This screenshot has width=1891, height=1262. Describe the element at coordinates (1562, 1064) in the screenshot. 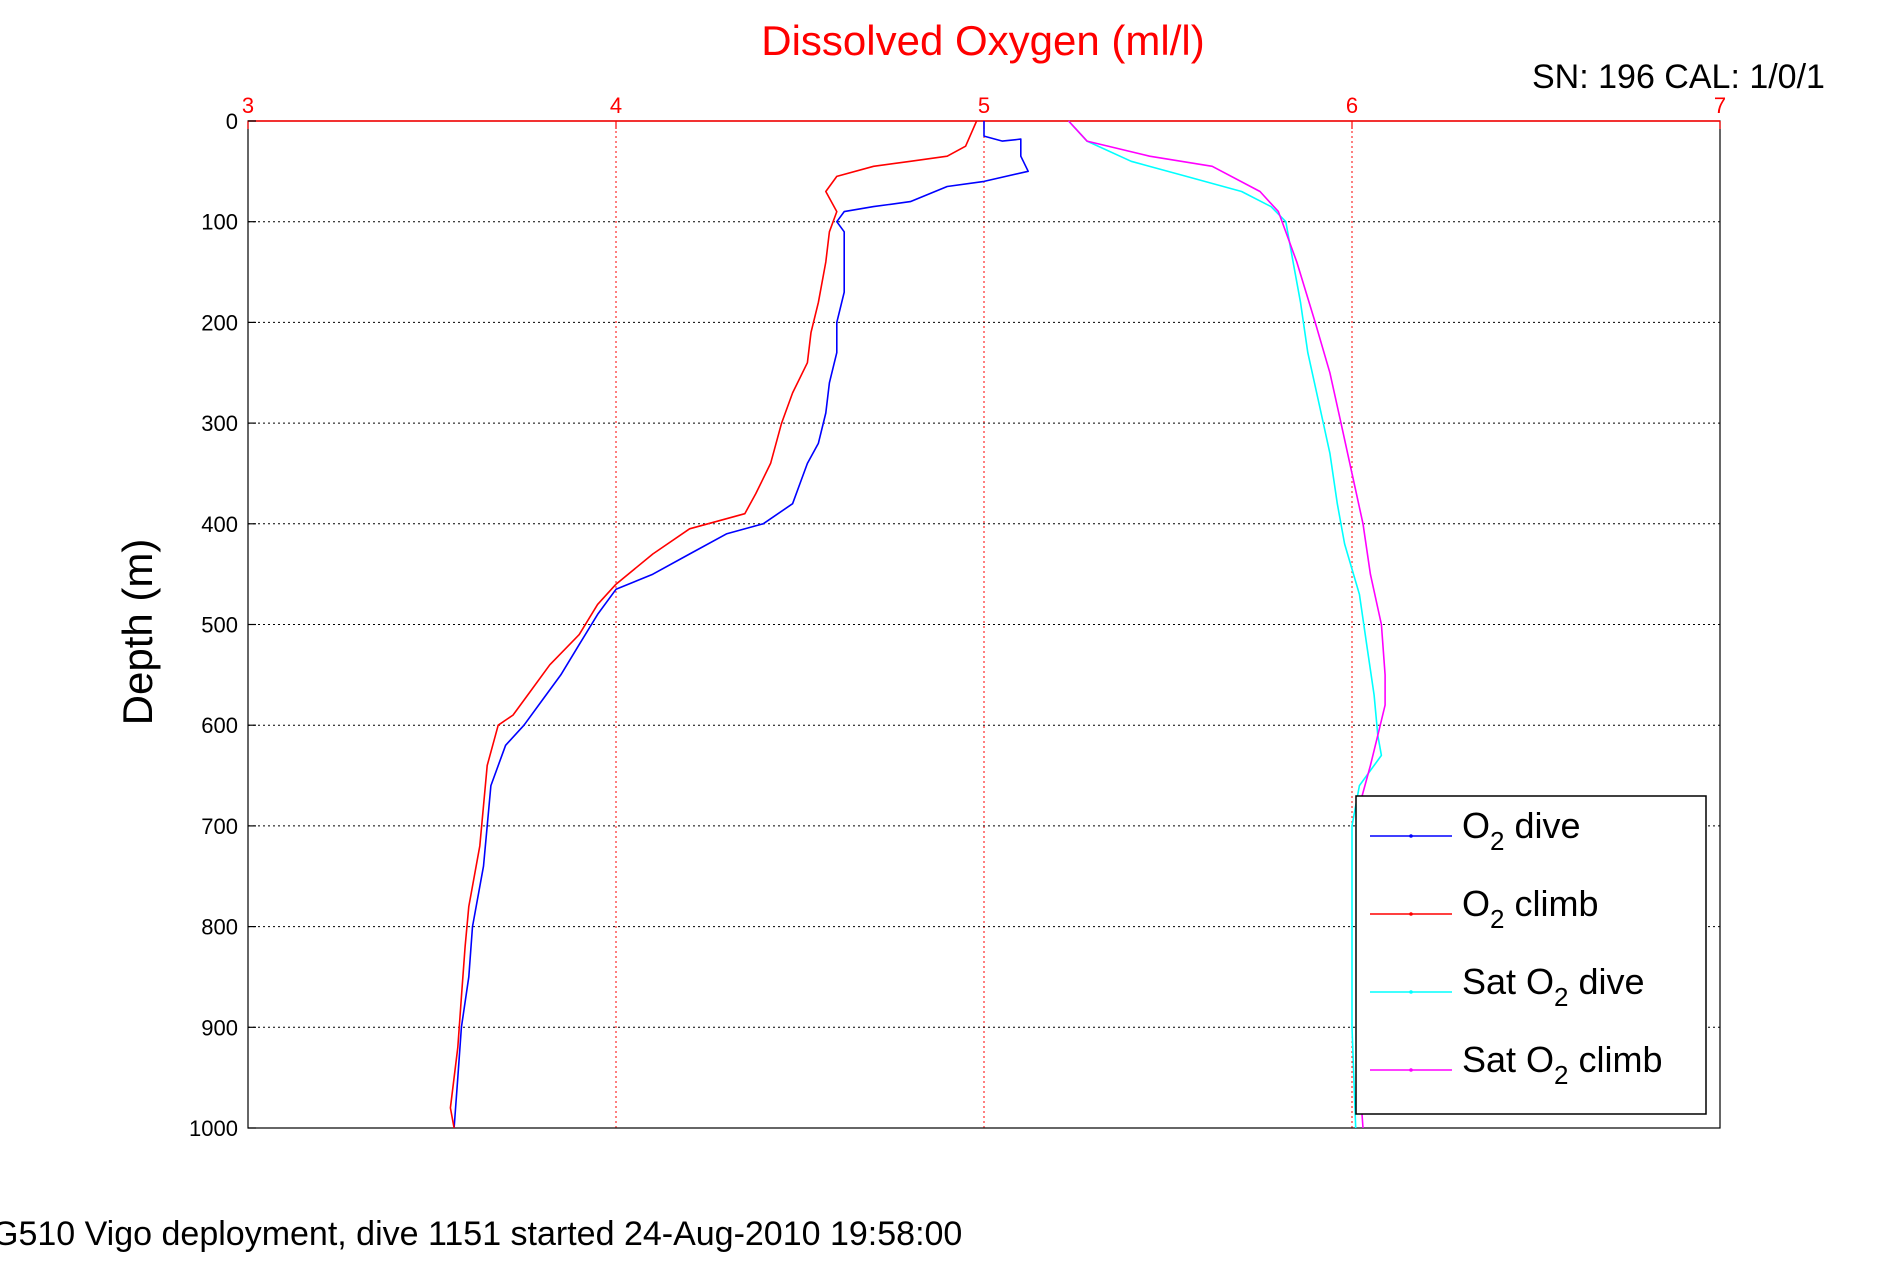

I see `legend-label: Sat O2 climb` at that location.